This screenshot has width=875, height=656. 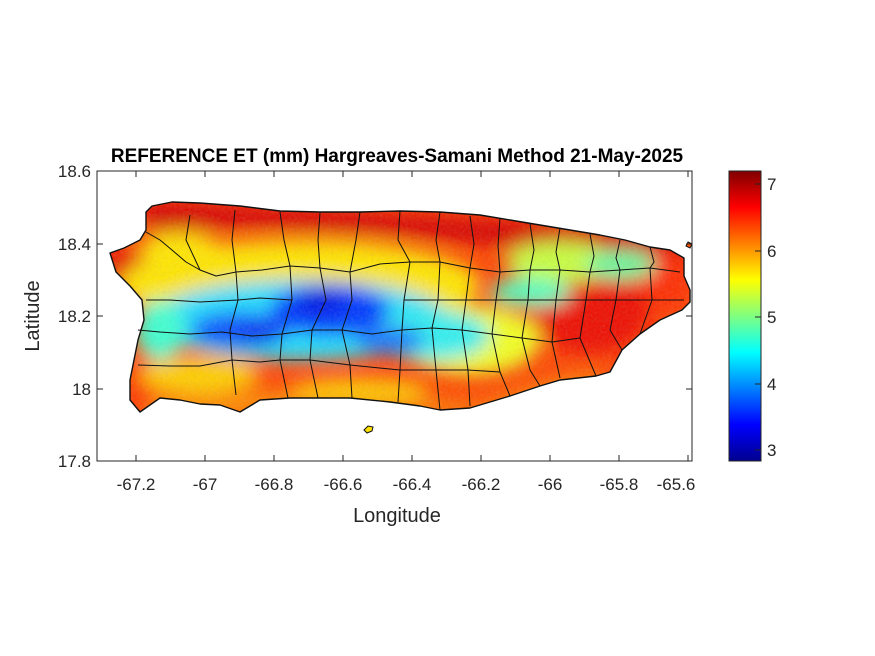 I want to click on colorbar-tick-label: 7, so click(x=771, y=184).